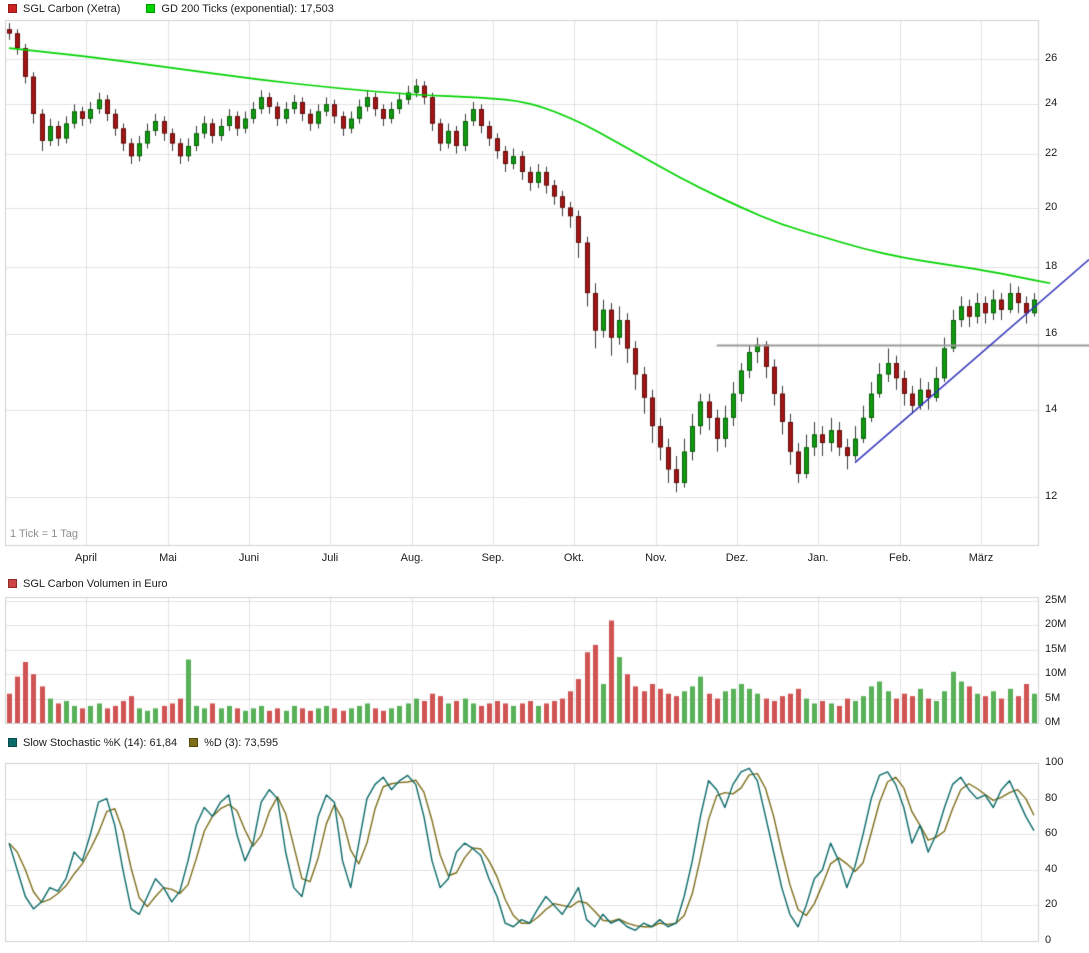 This screenshot has height=953, width=1089. What do you see at coordinates (100, 742) in the screenshot?
I see `stoch-k-label: Slow Stochastic %K (14): 61,84` at bounding box center [100, 742].